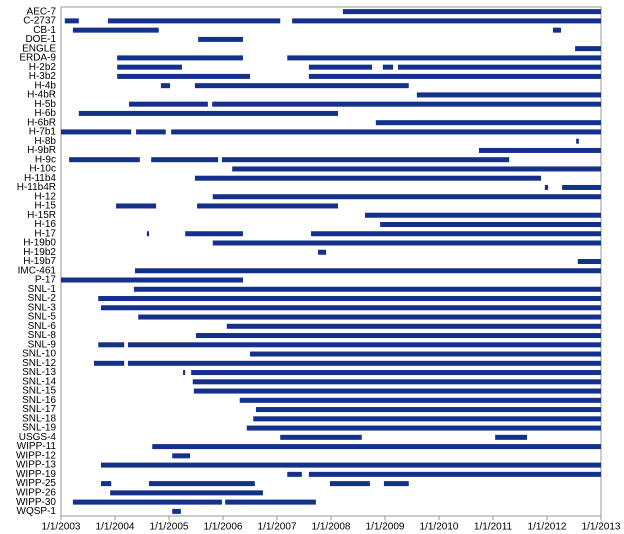 The image size is (624, 534). Describe the element at coordinates (39, 428) in the screenshot. I see `y-tick-label: SNL-19` at that location.